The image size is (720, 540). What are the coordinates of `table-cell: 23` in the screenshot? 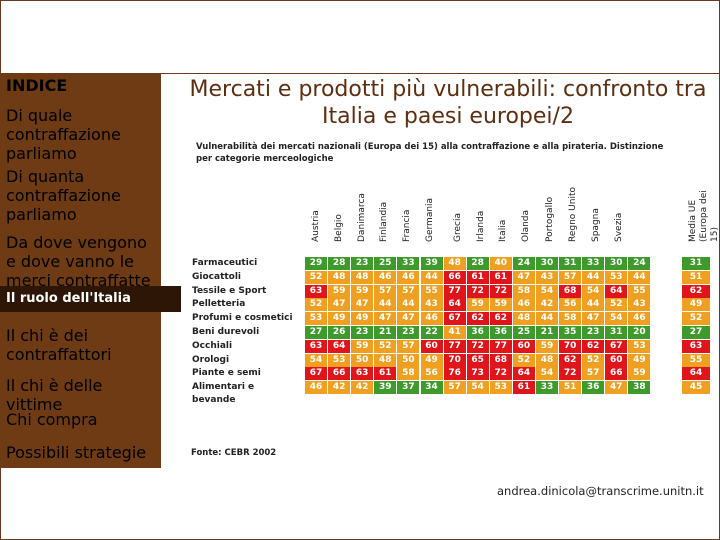 It's located at (593, 332).